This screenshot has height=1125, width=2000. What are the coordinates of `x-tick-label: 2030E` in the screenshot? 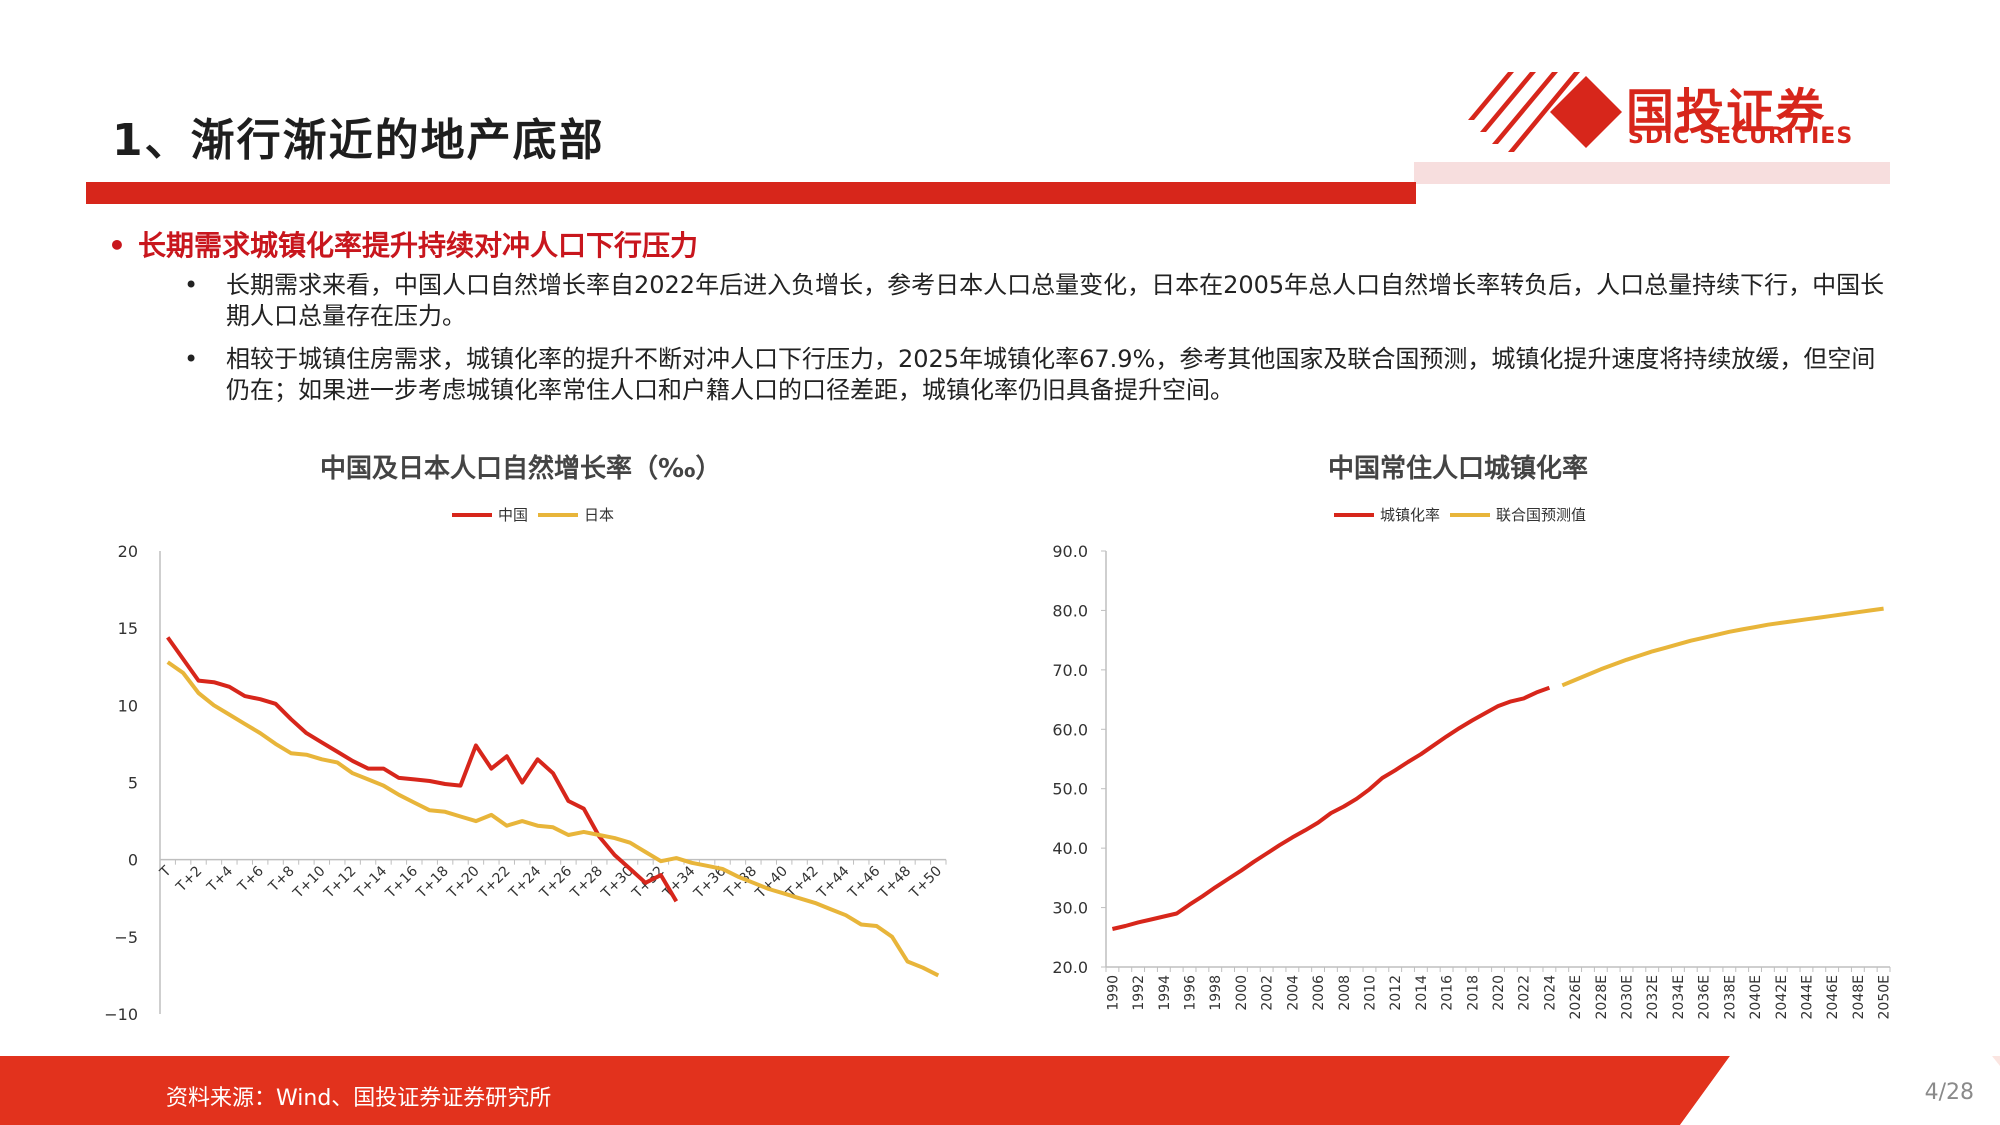 It's located at (1628, 997).